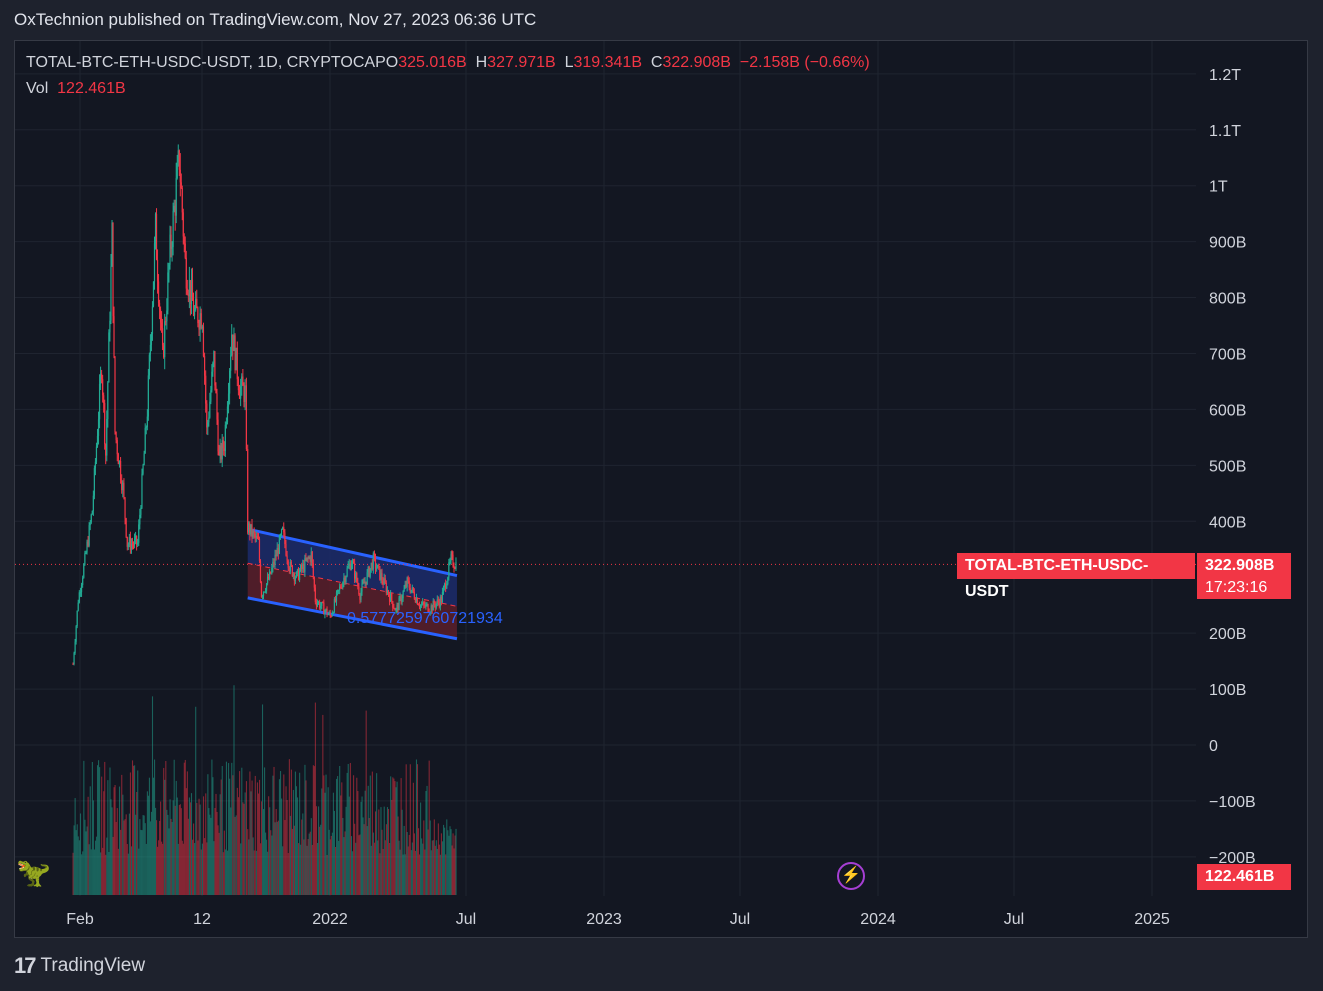 The width and height of the screenshot is (1323, 991). Describe the element at coordinates (432, 62) in the screenshot. I see `open-value: 325.016B` at that location.